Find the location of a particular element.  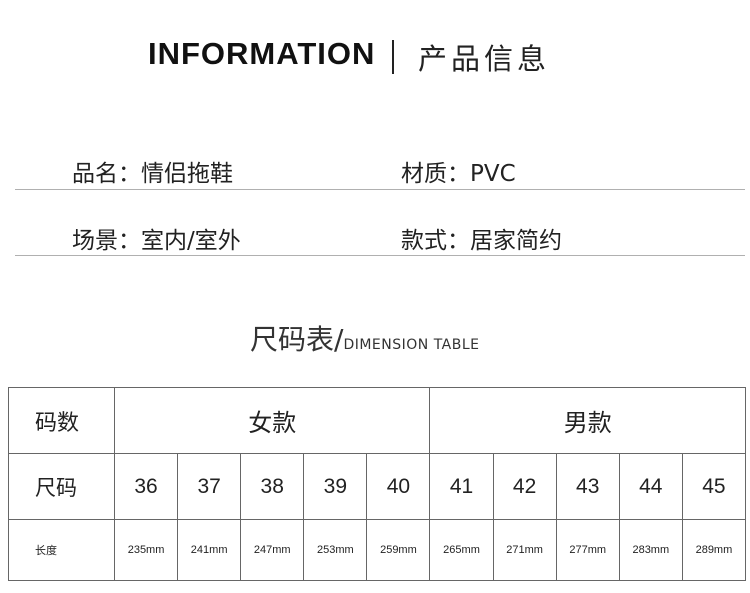

info-label: 材质： is located at coordinates (435, 174).